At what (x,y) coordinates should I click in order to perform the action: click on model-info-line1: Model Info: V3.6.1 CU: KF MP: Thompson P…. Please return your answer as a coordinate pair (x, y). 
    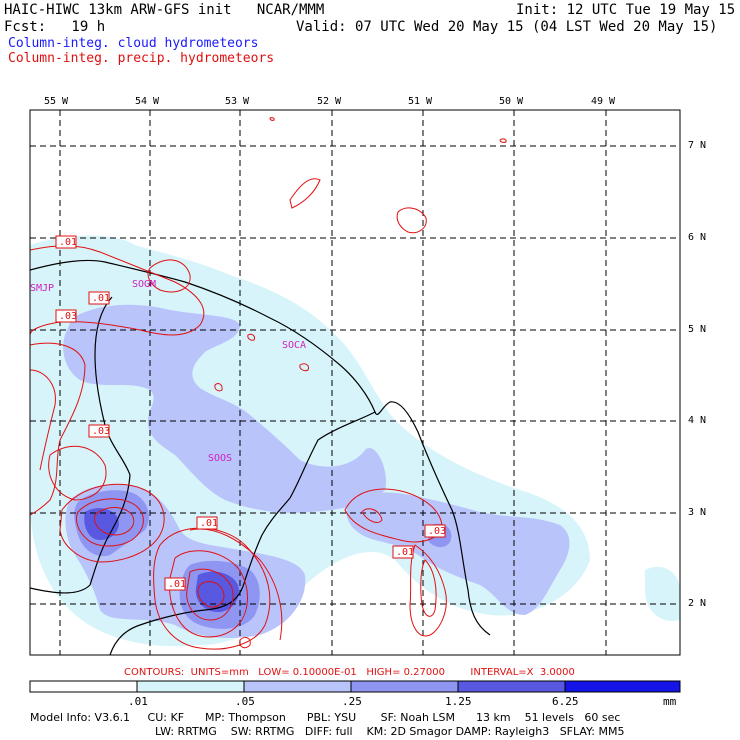
    Looking at the image, I should click on (325, 717).